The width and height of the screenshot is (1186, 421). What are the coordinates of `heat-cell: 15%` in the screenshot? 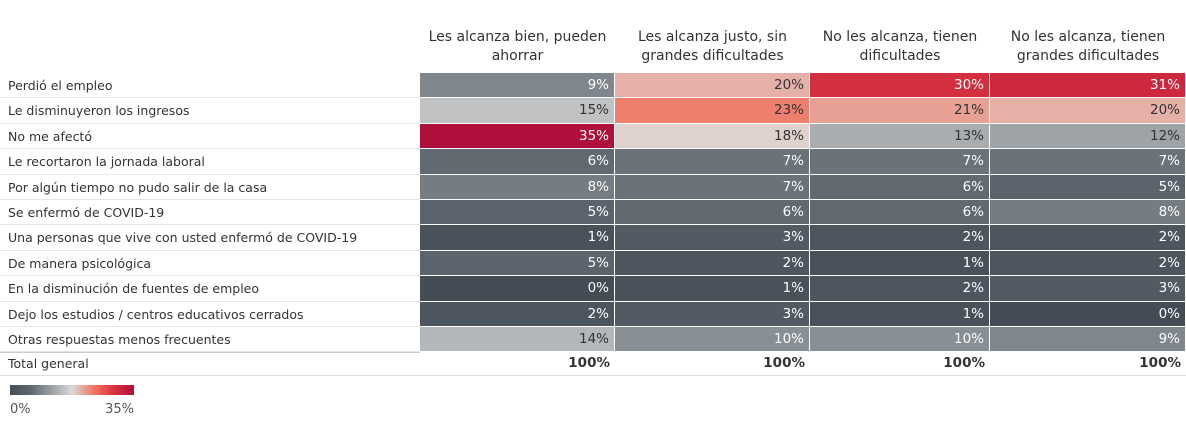 It's located at (517, 111).